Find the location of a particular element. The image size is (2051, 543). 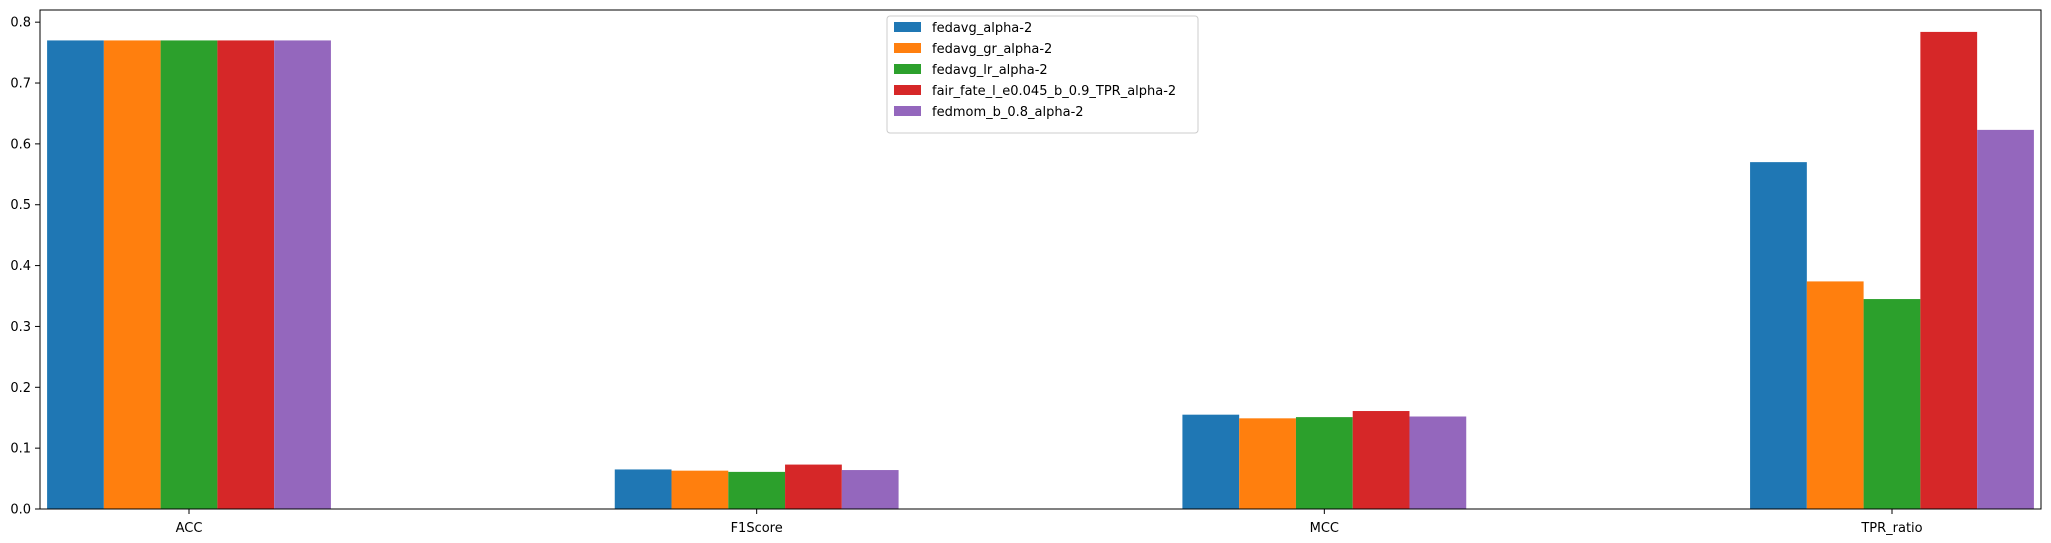

bar-TPR_ratio-fedmom_b_0.8_alpha-2 is located at coordinates (2005, 319).